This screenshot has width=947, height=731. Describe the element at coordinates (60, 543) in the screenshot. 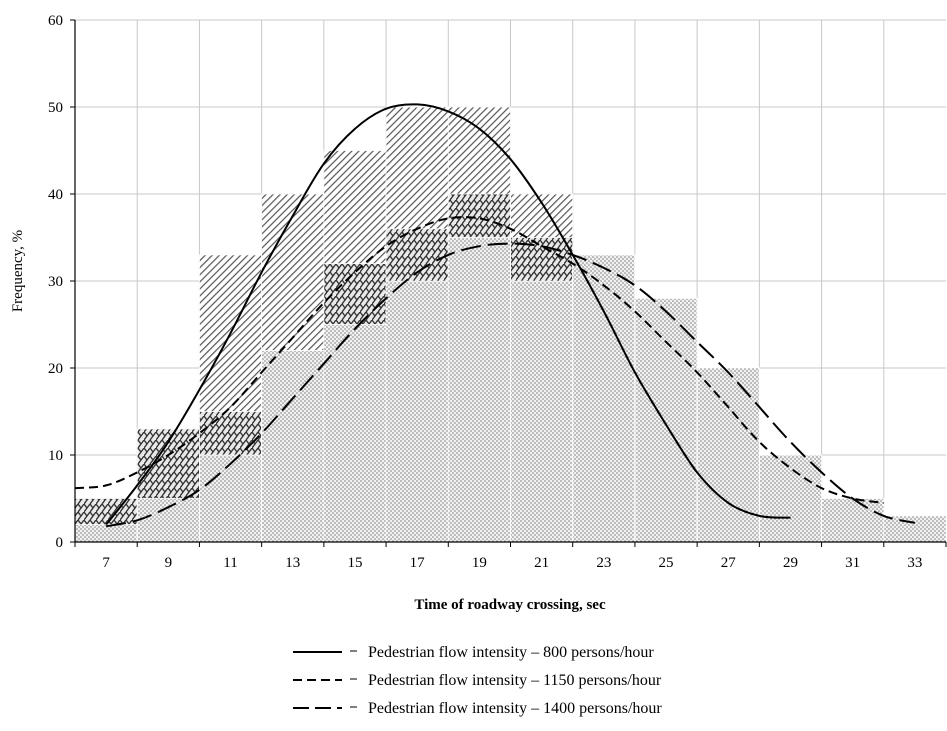

I see `y-tick-label: 0` at that location.